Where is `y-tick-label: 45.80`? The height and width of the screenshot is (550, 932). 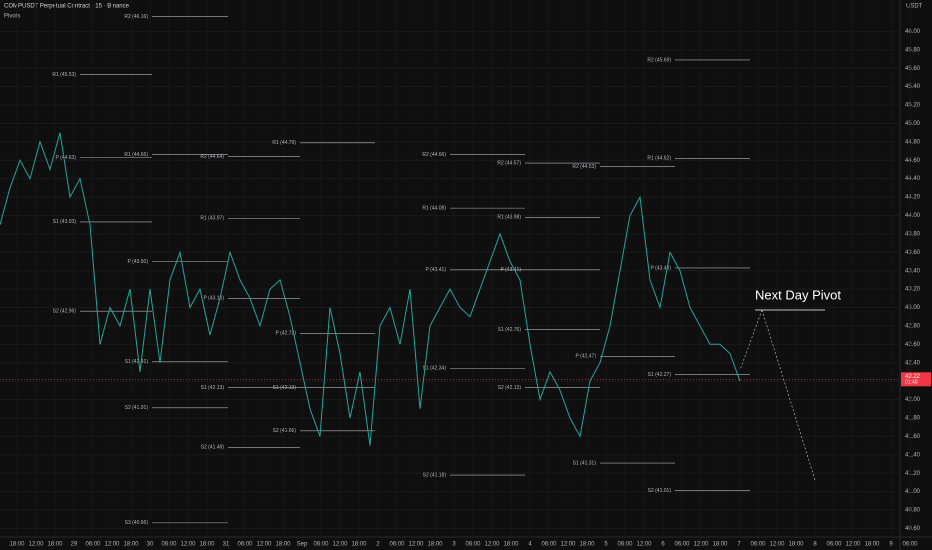
y-tick-label: 45.80 is located at coordinates (913, 50).